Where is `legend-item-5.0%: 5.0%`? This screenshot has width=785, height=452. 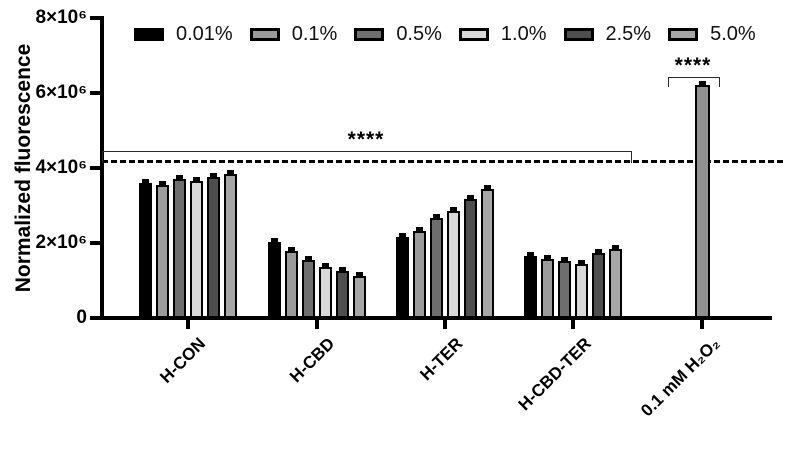
legend-item-5.0%: 5.0% is located at coordinates (712, 34).